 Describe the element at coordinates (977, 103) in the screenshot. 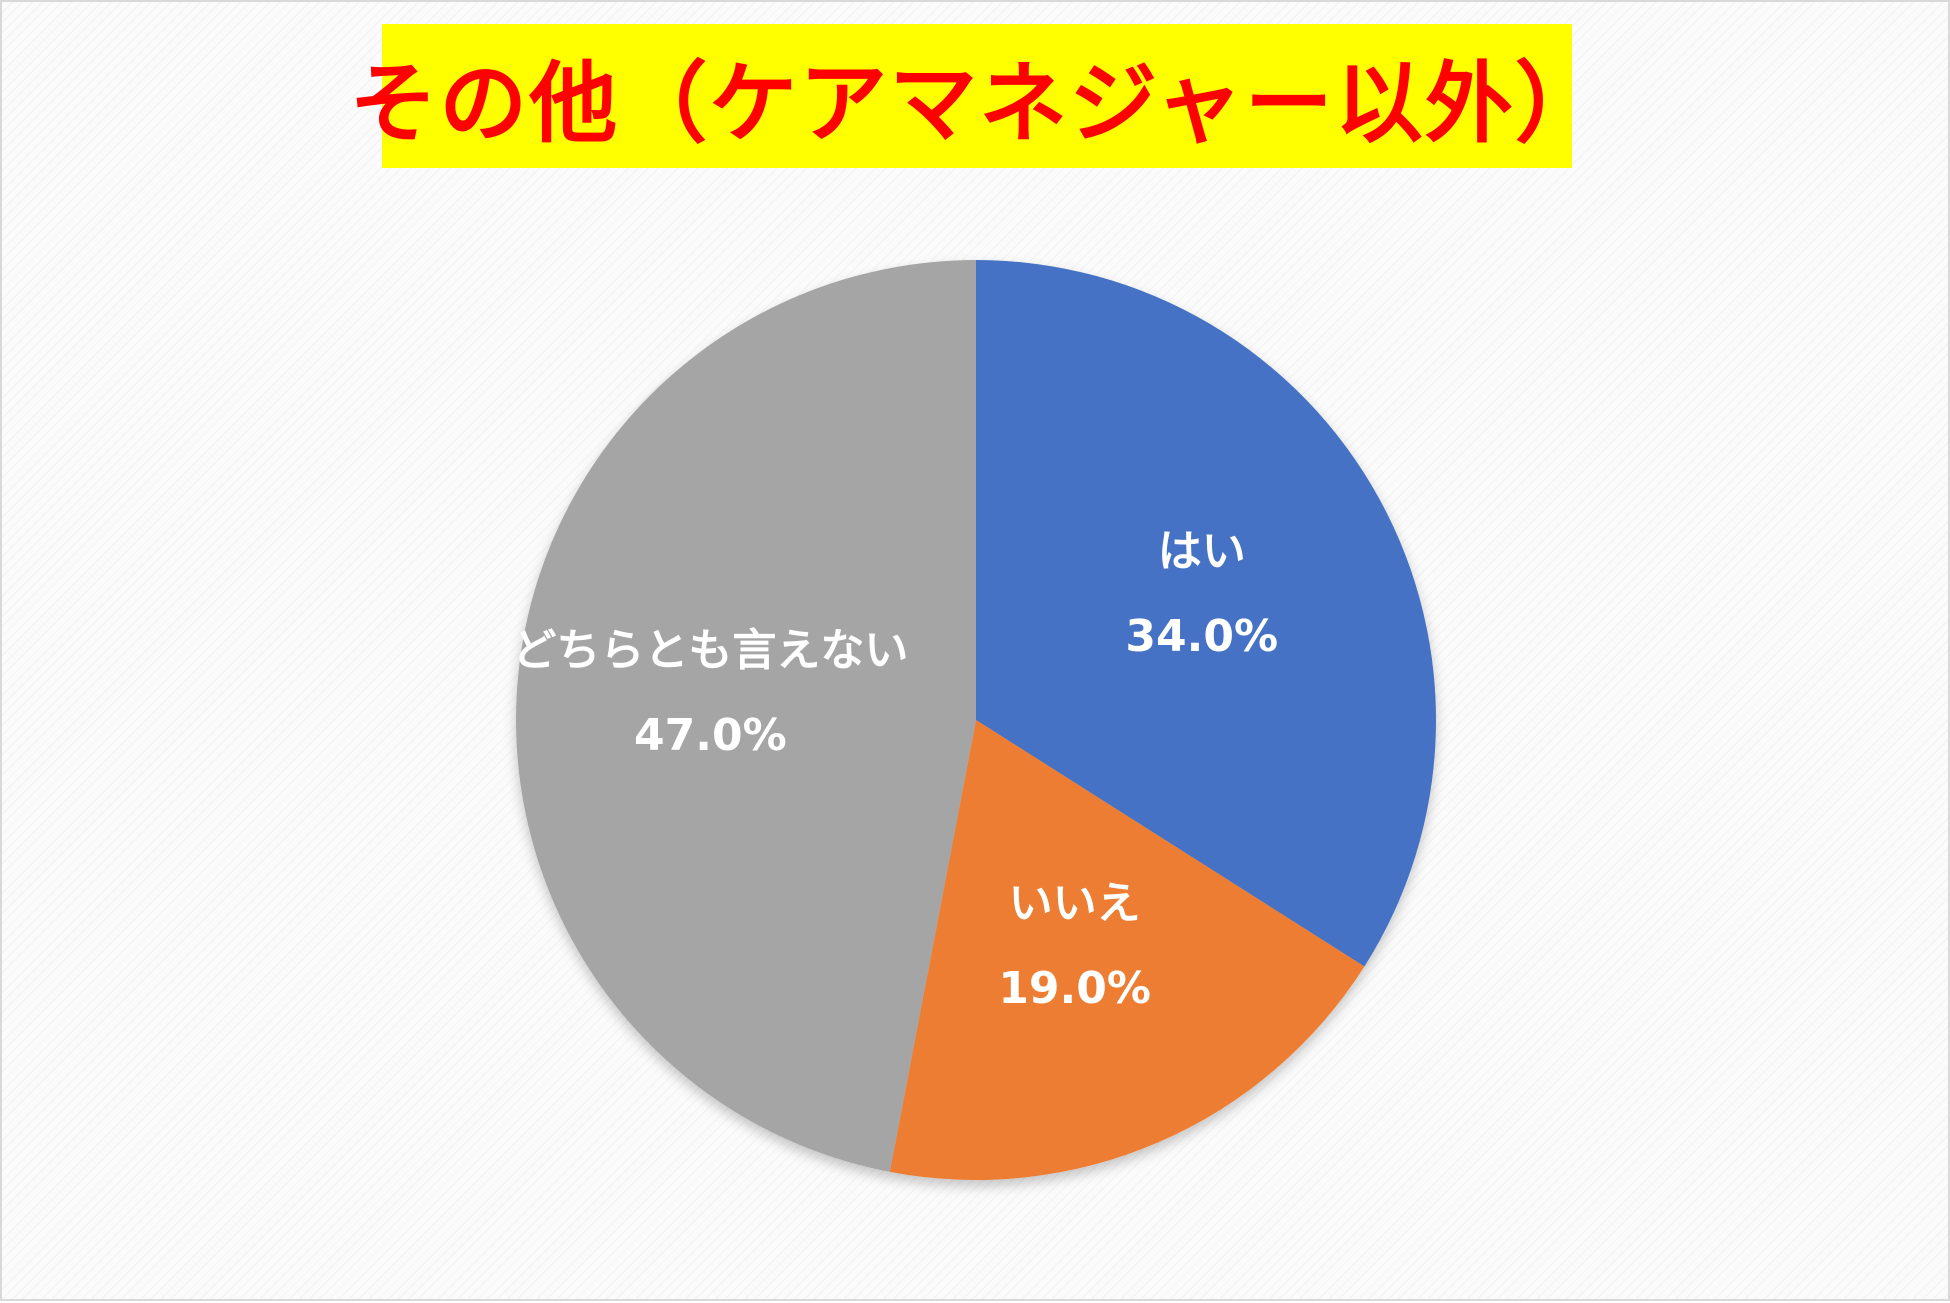

I see `chart-title: その他（ケアマネジャー以外）` at that location.